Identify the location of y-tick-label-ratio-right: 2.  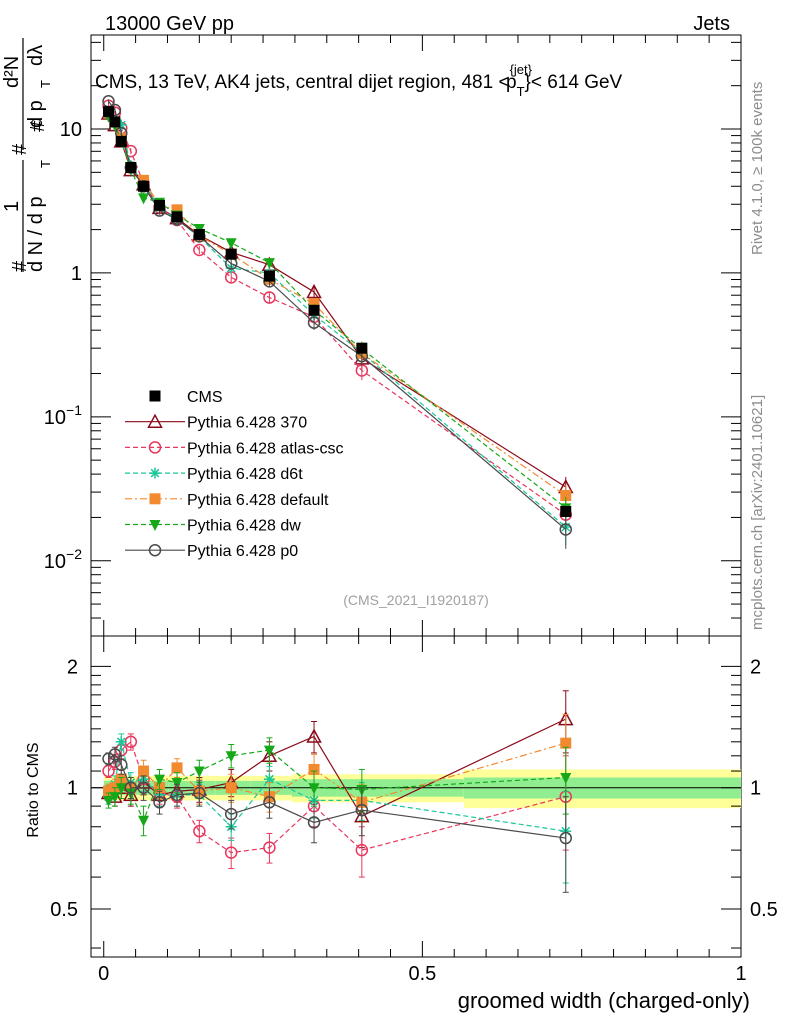
(755, 667).